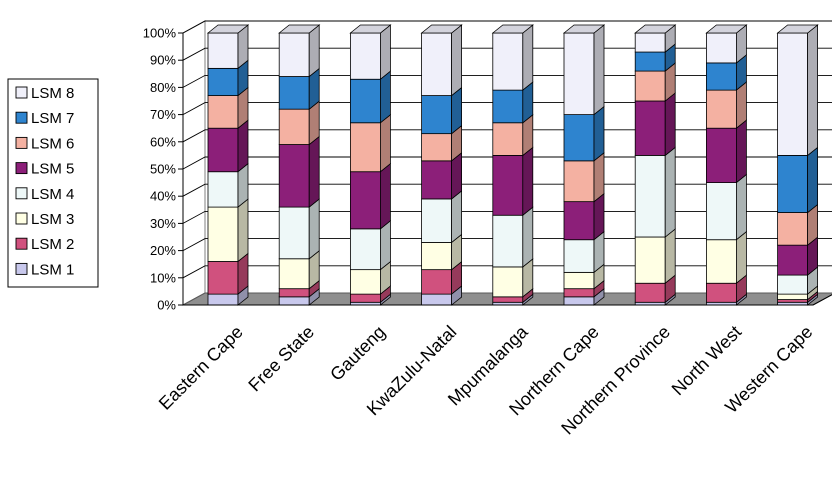 Image resolution: width=832 pixels, height=482 pixels. What do you see at coordinates (52, 244) in the screenshot?
I see `legend-label: LSM 2` at bounding box center [52, 244].